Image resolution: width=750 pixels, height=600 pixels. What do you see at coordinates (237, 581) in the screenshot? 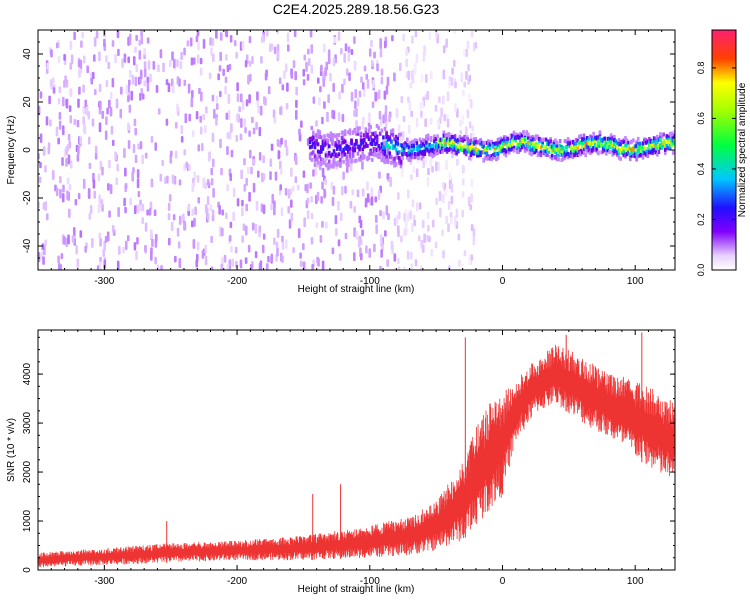
I see `x-tick-label: -200` at bounding box center [237, 581].